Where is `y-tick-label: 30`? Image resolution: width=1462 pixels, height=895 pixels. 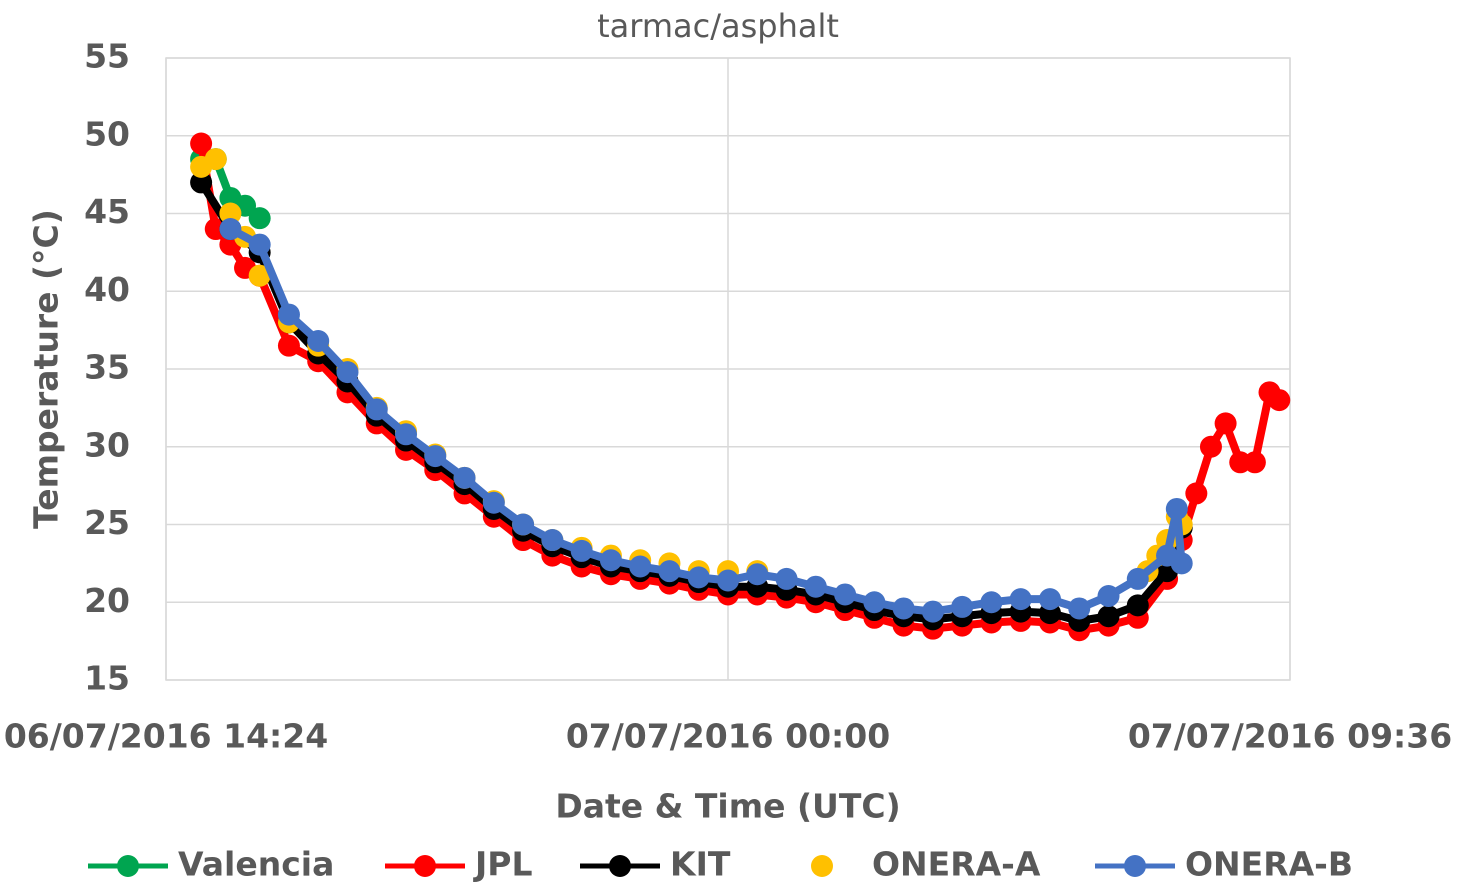 y-tick-label: 30 is located at coordinates (107, 444).